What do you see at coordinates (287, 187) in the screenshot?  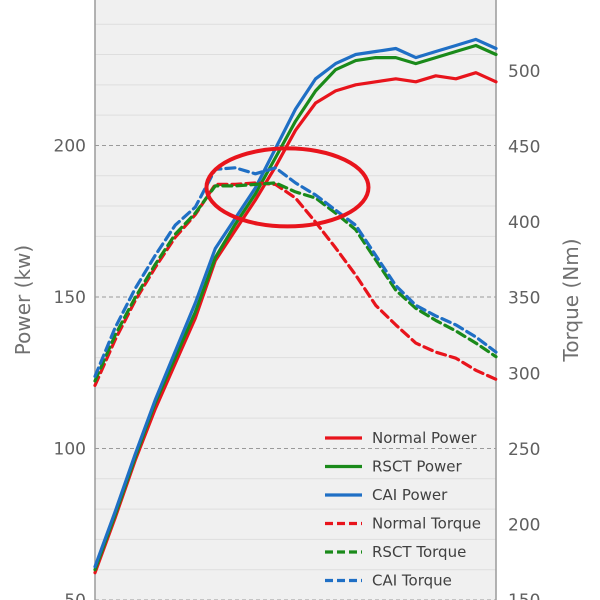 I see `highlight-ellipse` at bounding box center [287, 187].